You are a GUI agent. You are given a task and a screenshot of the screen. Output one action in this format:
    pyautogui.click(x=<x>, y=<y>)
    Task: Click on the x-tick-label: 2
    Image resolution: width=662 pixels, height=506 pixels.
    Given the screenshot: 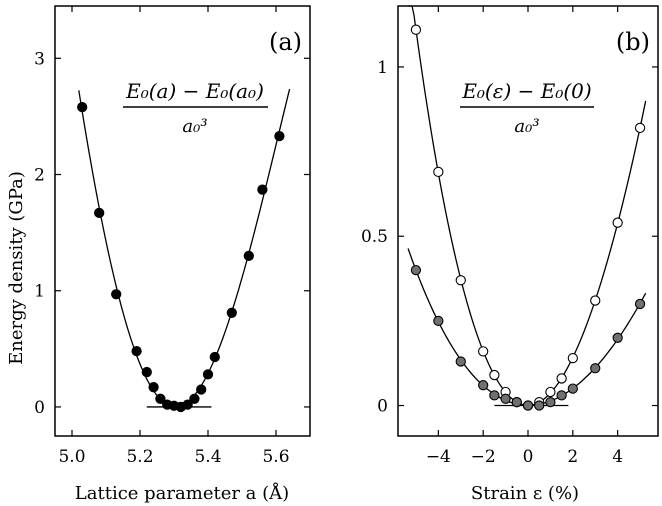 What is the action you would take?
    pyautogui.click(x=572, y=457)
    